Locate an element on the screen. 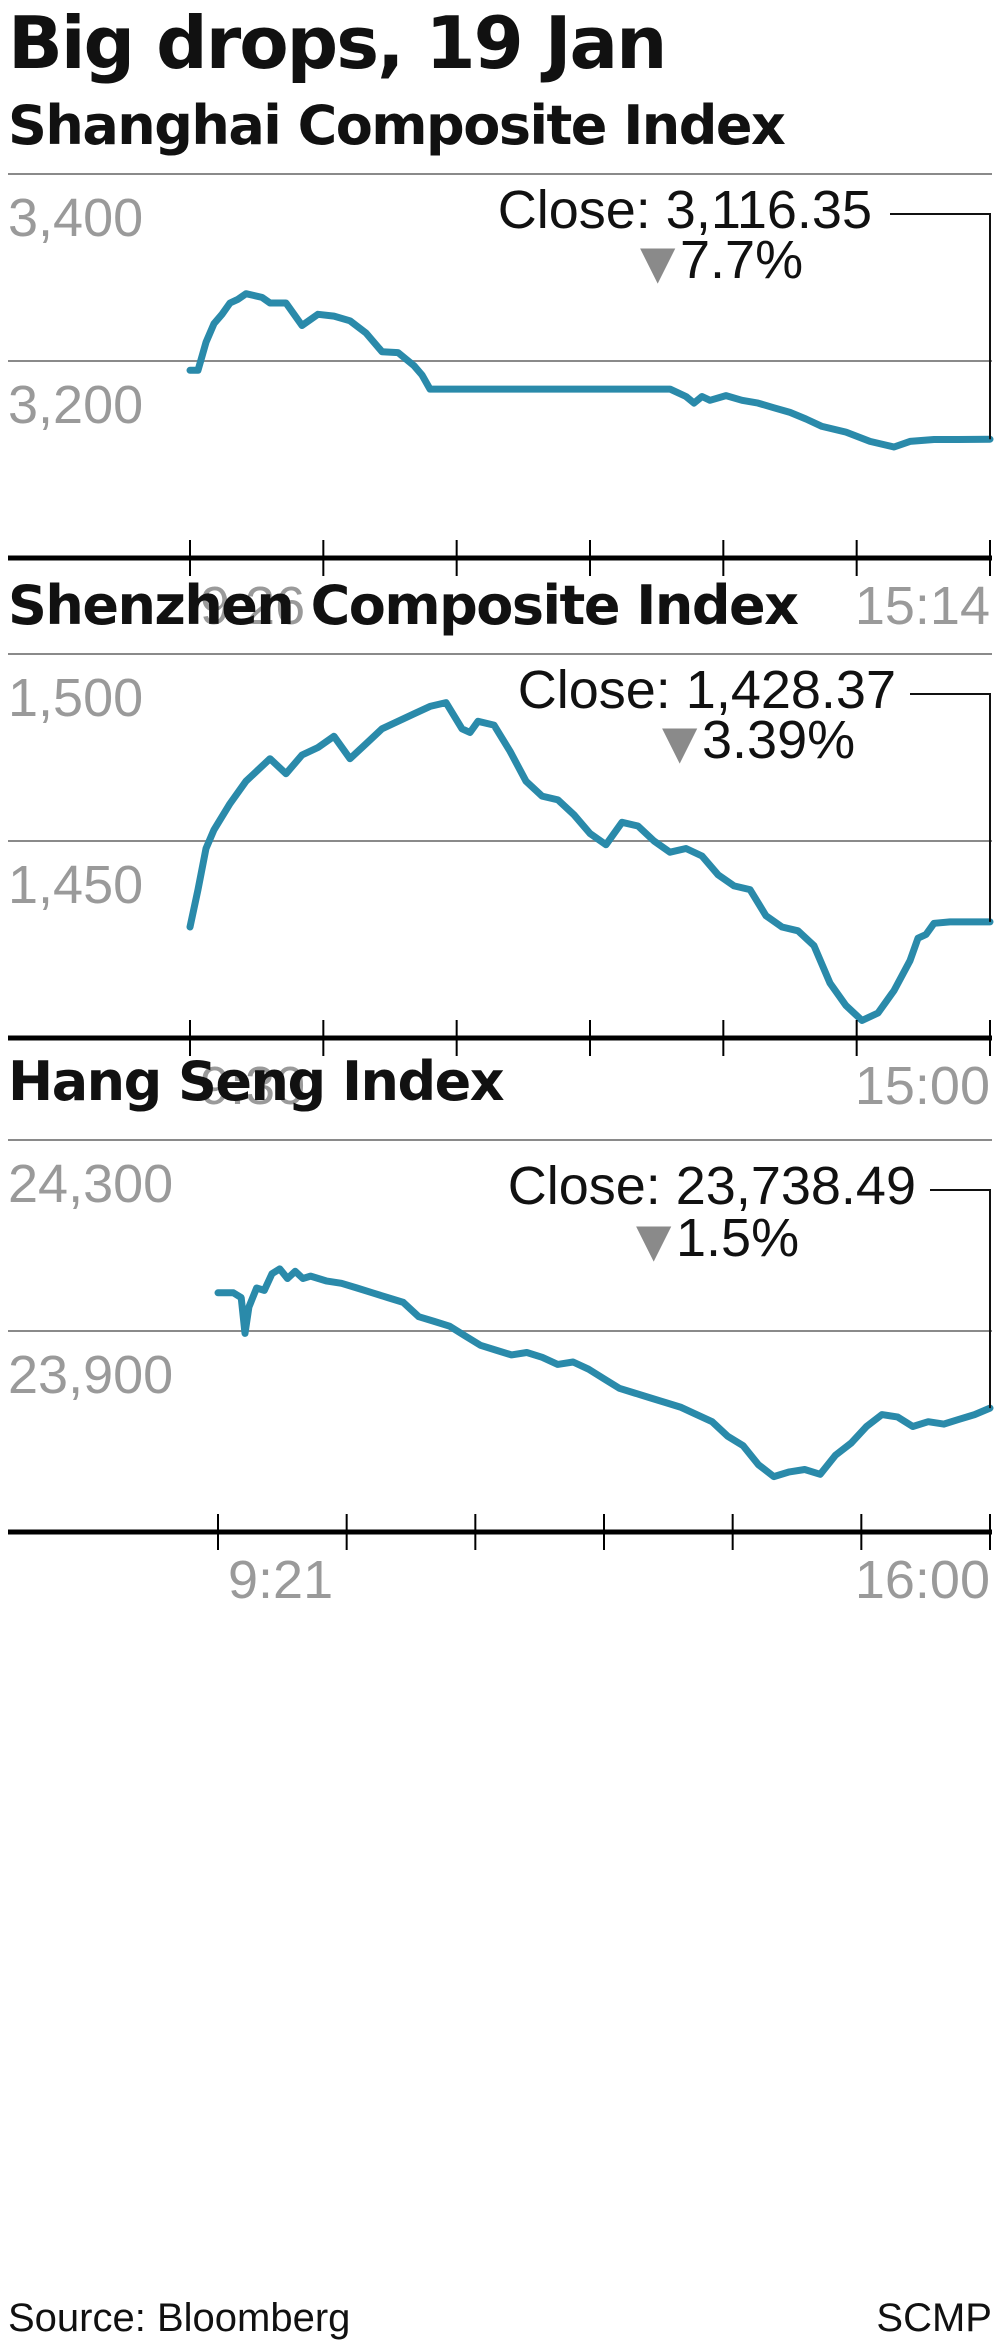  y-tick-label: 23,900 is located at coordinates (90, 1375).